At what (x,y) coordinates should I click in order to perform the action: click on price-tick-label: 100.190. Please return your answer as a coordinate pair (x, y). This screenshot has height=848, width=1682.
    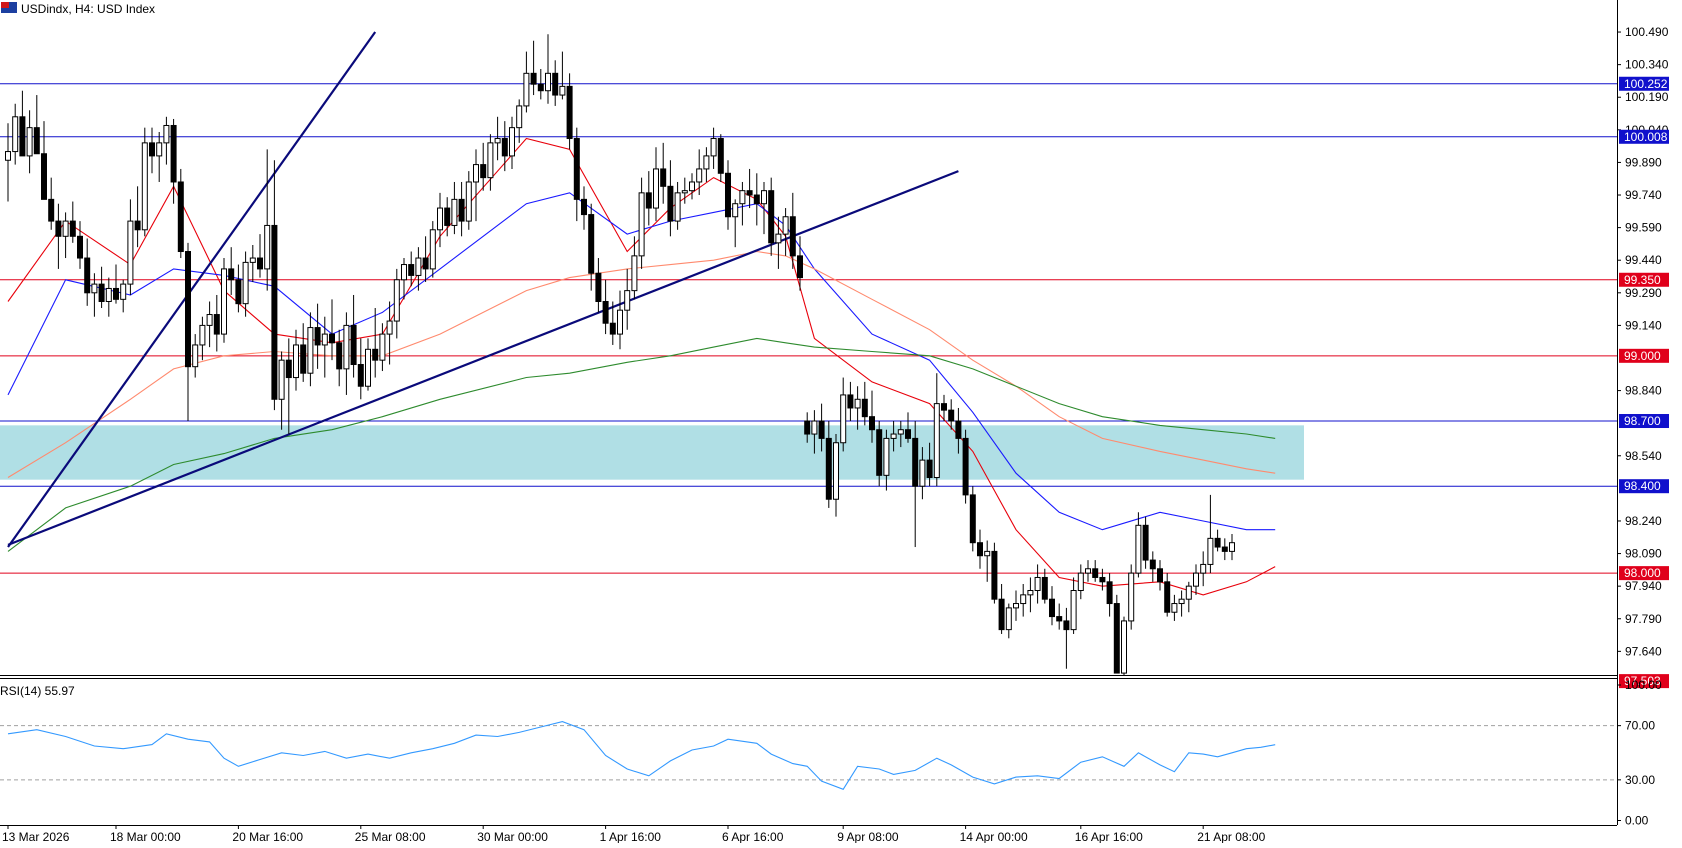
    Looking at the image, I should click on (1647, 97).